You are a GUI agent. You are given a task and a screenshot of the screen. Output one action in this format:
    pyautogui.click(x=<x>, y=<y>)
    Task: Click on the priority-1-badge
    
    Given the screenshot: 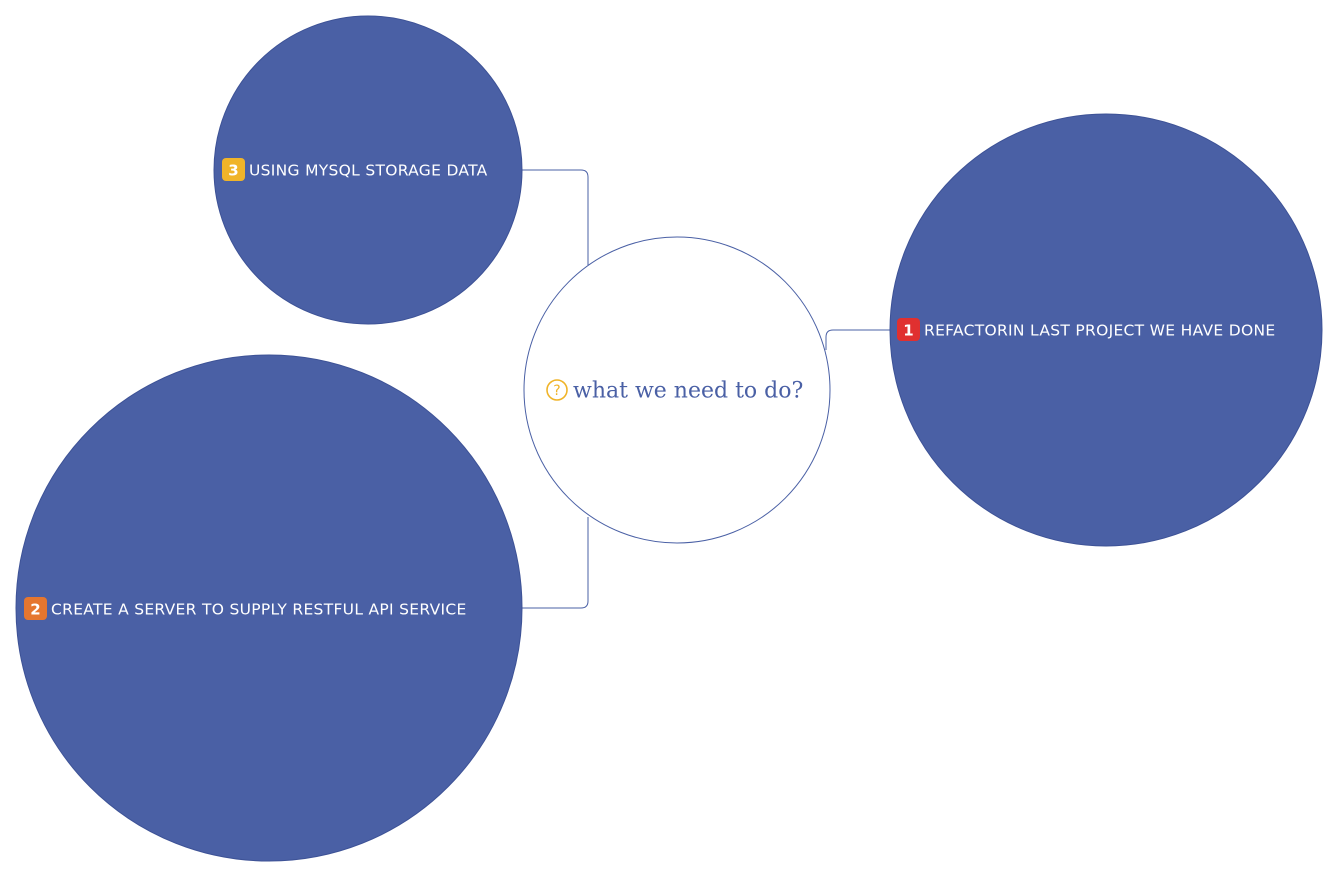 What is the action you would take?
    pyautogui.click(x=908, y=329)
    